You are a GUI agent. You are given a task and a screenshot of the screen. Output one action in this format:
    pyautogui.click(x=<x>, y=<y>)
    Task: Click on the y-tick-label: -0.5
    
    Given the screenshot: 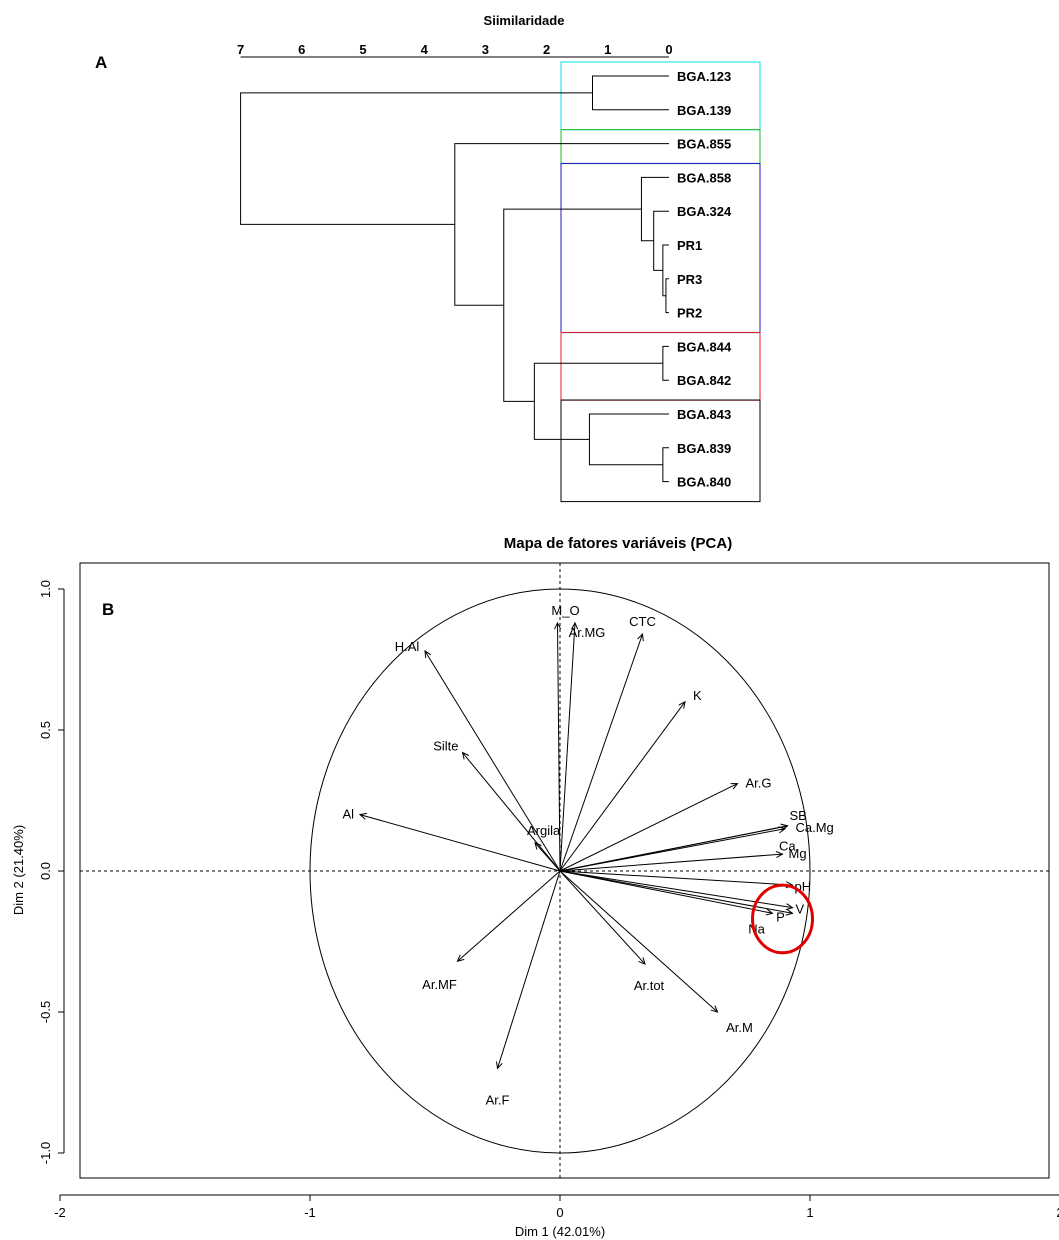 What is the action you would take?
    pyautogui.click(x=45, y=1012)
    